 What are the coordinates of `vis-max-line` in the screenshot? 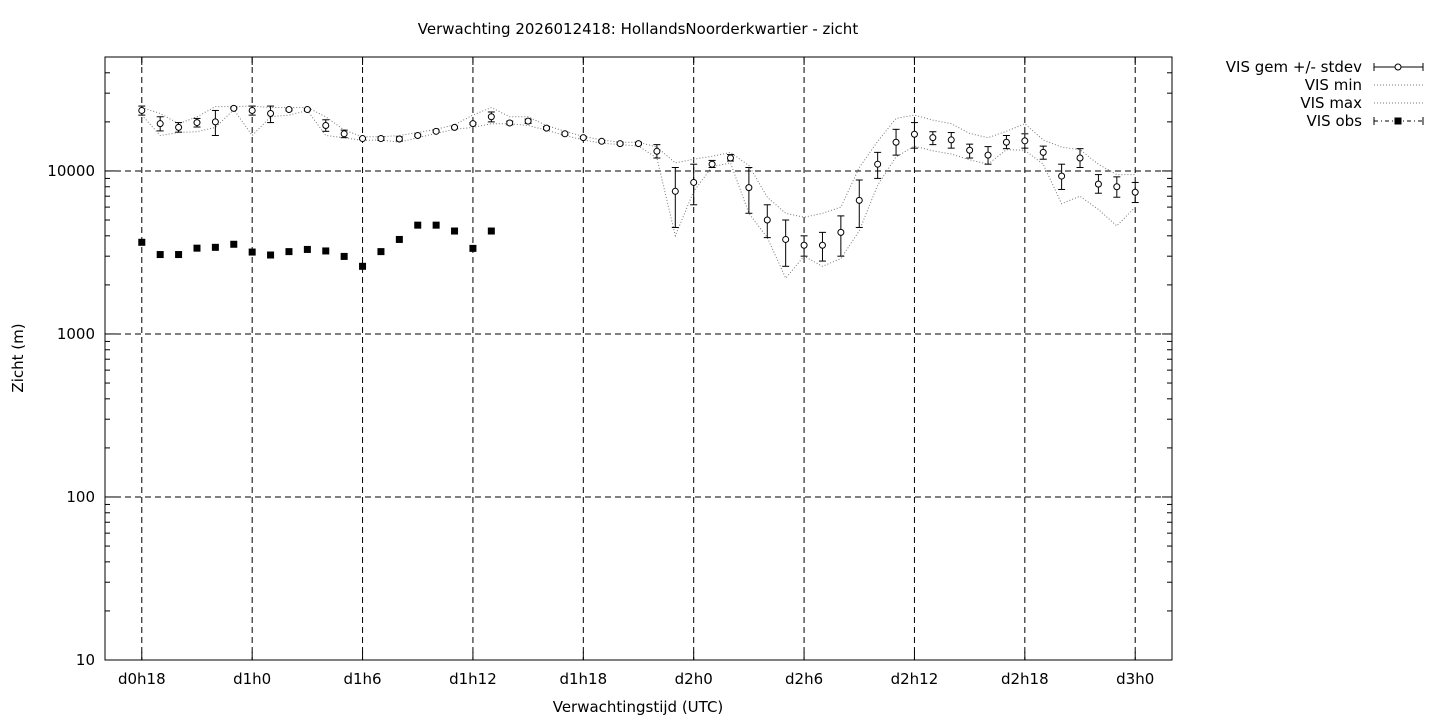 It's located at (638, 161).